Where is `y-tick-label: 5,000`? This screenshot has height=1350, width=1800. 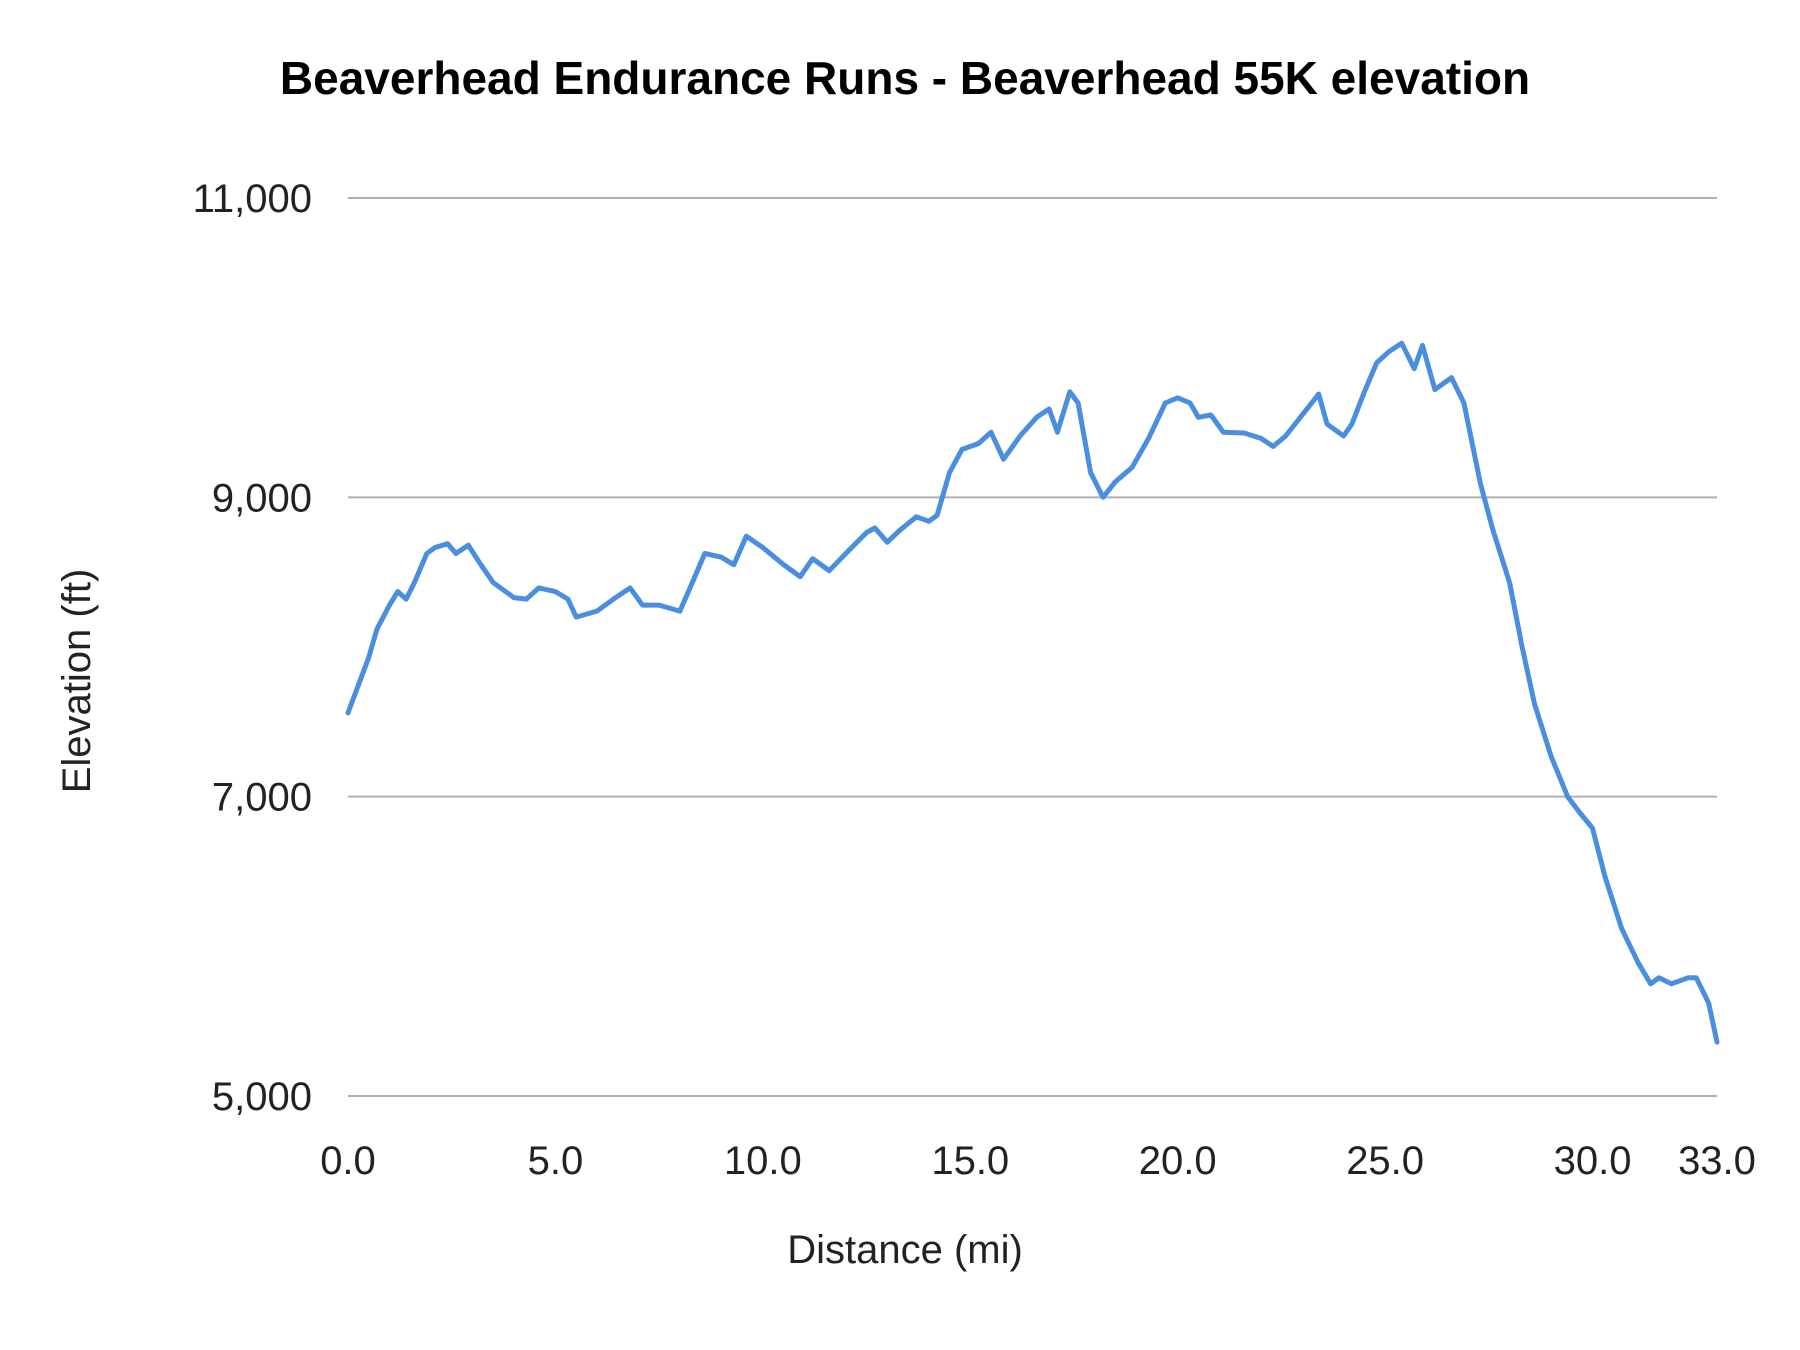 y-tick-label: 5,000 is located at coordinates (262, 1097).